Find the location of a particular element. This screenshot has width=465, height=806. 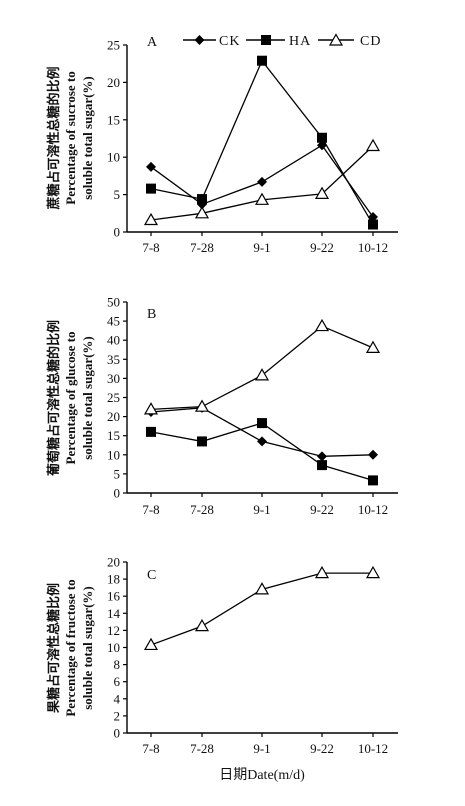

panel-label: C is located at coordinates (151, 575).